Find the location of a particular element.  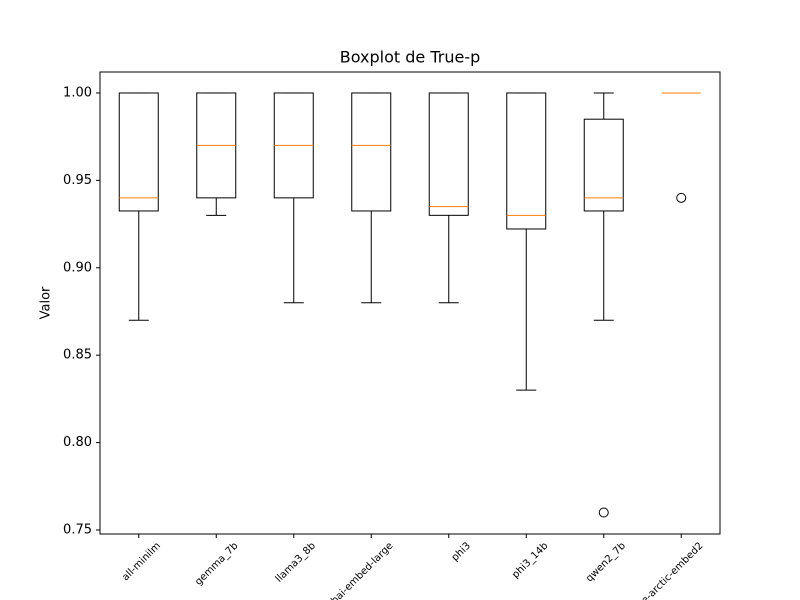

x-tick-label: phi3 is located at coordinates (461, 551).